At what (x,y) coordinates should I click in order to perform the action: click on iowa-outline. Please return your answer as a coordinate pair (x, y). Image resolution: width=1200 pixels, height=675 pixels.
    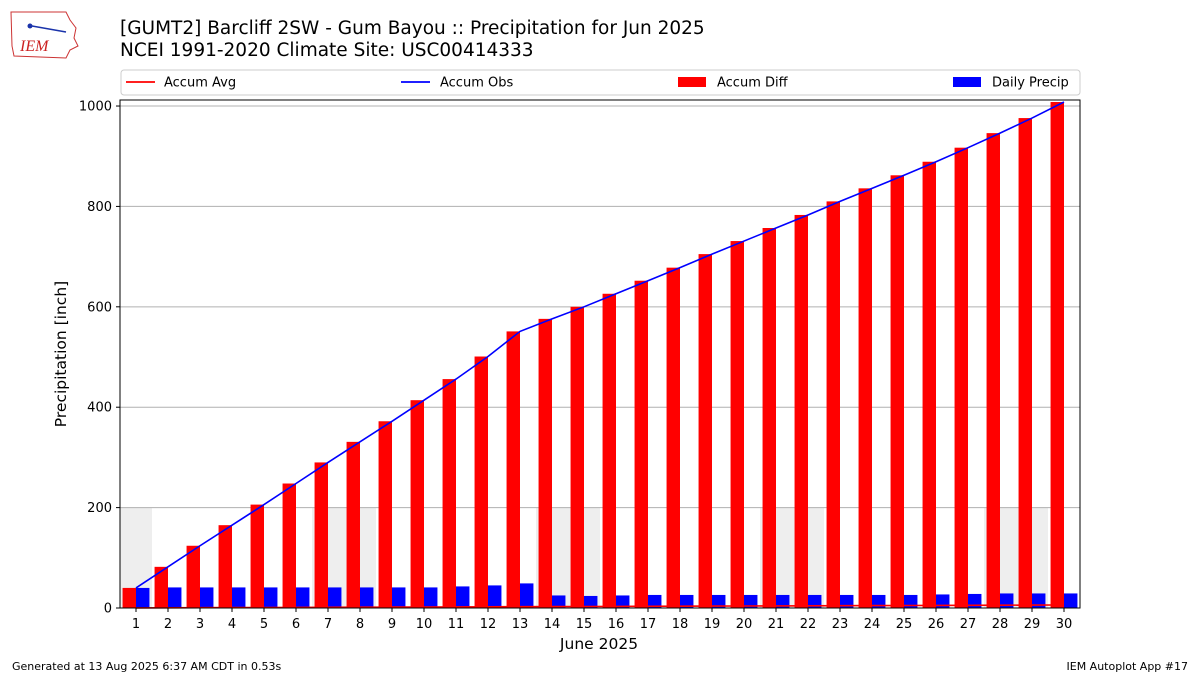
    Looking at the image, I should click on (44, 35).